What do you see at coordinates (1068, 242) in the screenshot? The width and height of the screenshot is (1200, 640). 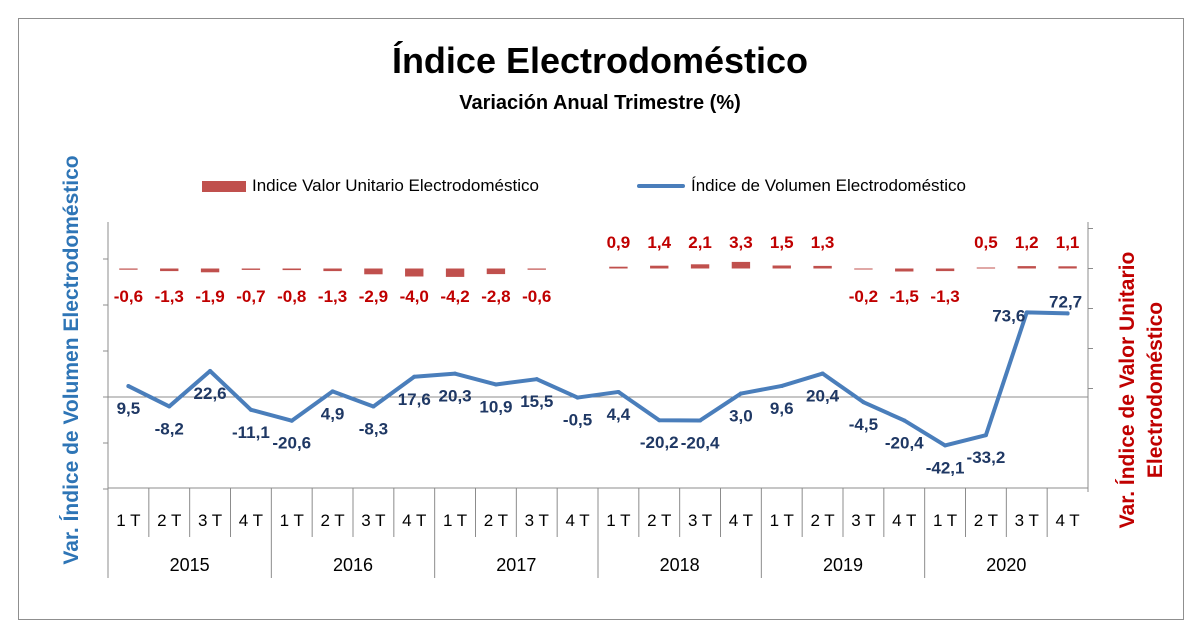 I see `bar-data-label: 1,1` at bounding box center [1068, 242].